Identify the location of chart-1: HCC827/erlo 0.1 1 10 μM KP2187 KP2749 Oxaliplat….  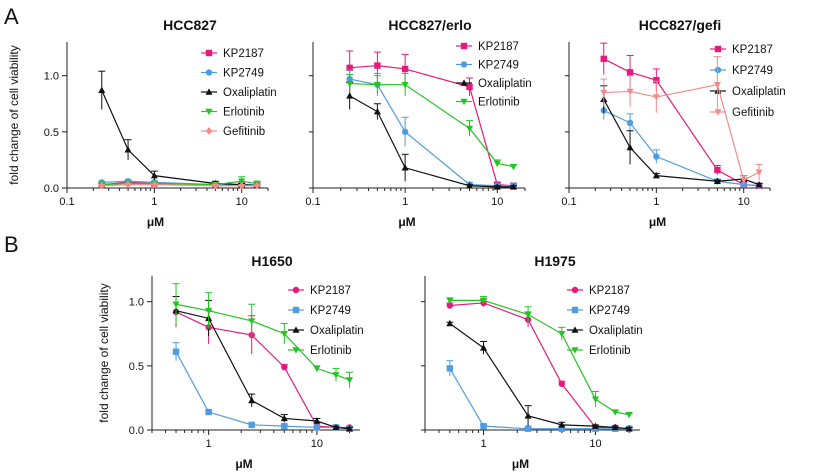
(418, 123).